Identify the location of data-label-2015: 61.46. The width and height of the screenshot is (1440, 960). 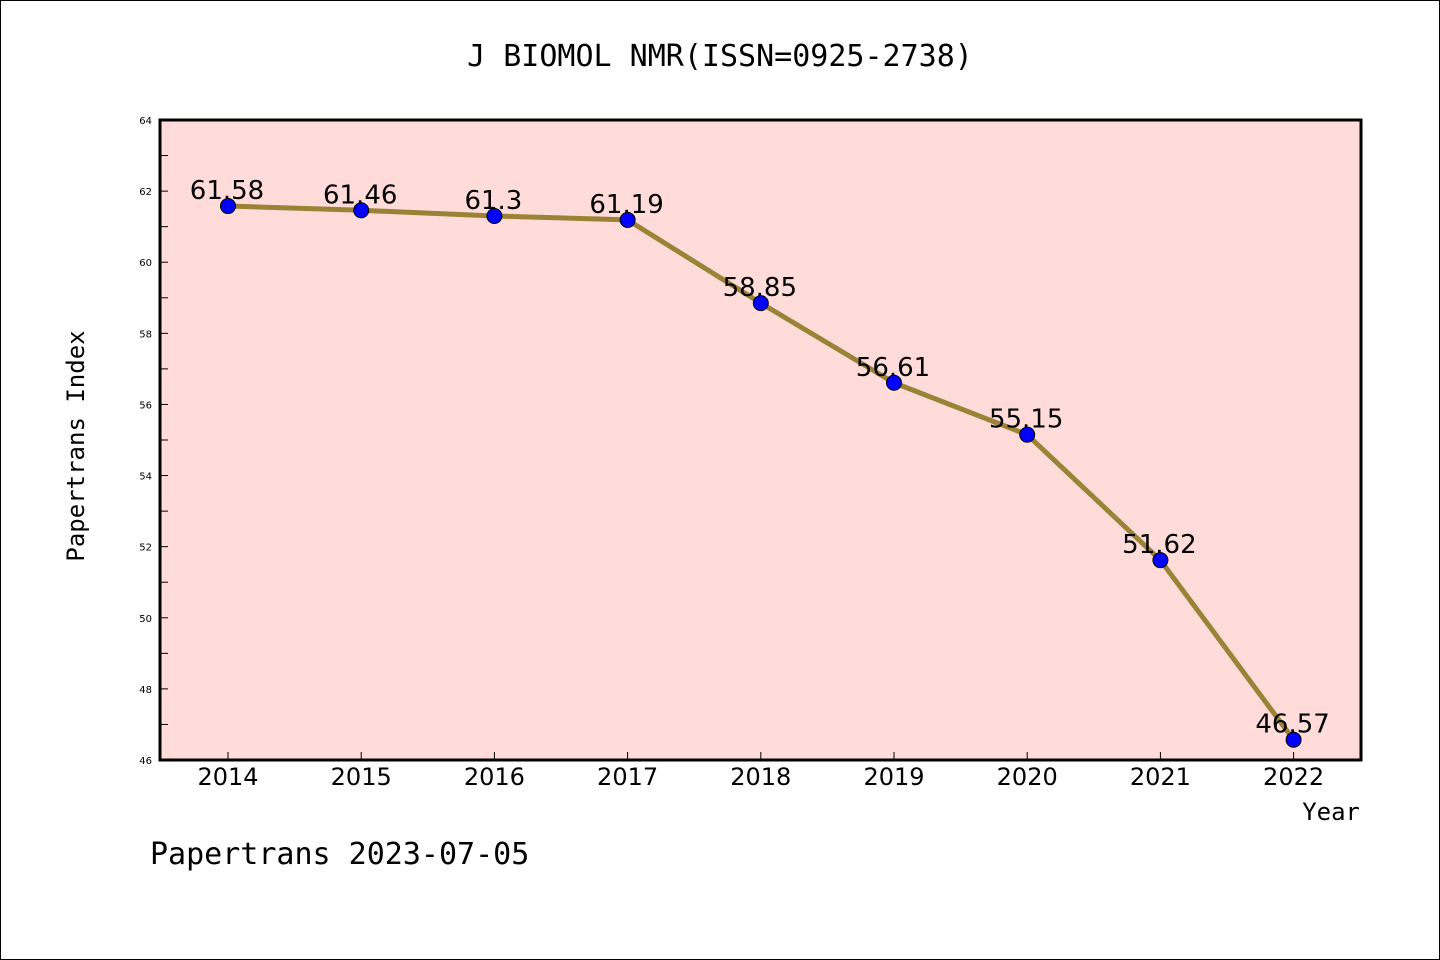
(360, 195).